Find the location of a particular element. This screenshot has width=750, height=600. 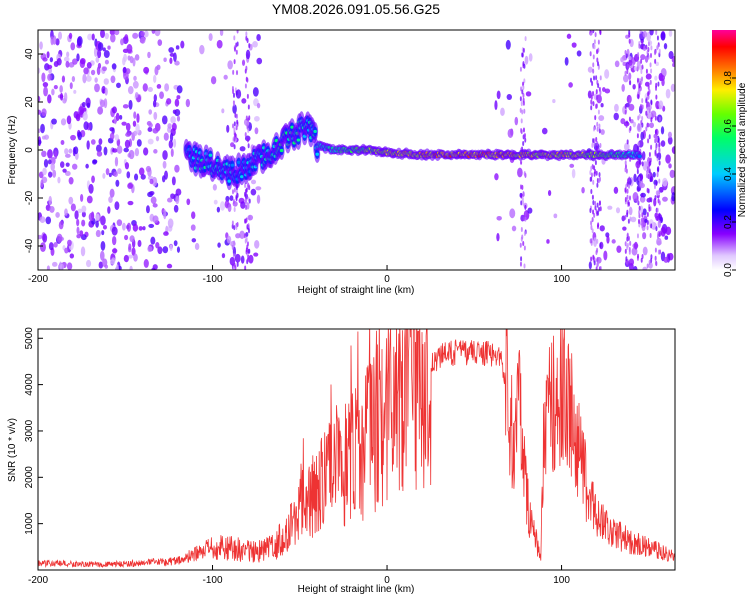

snr-x-ticks: -200 -100 0 100 is located at coordinates (299, 575).